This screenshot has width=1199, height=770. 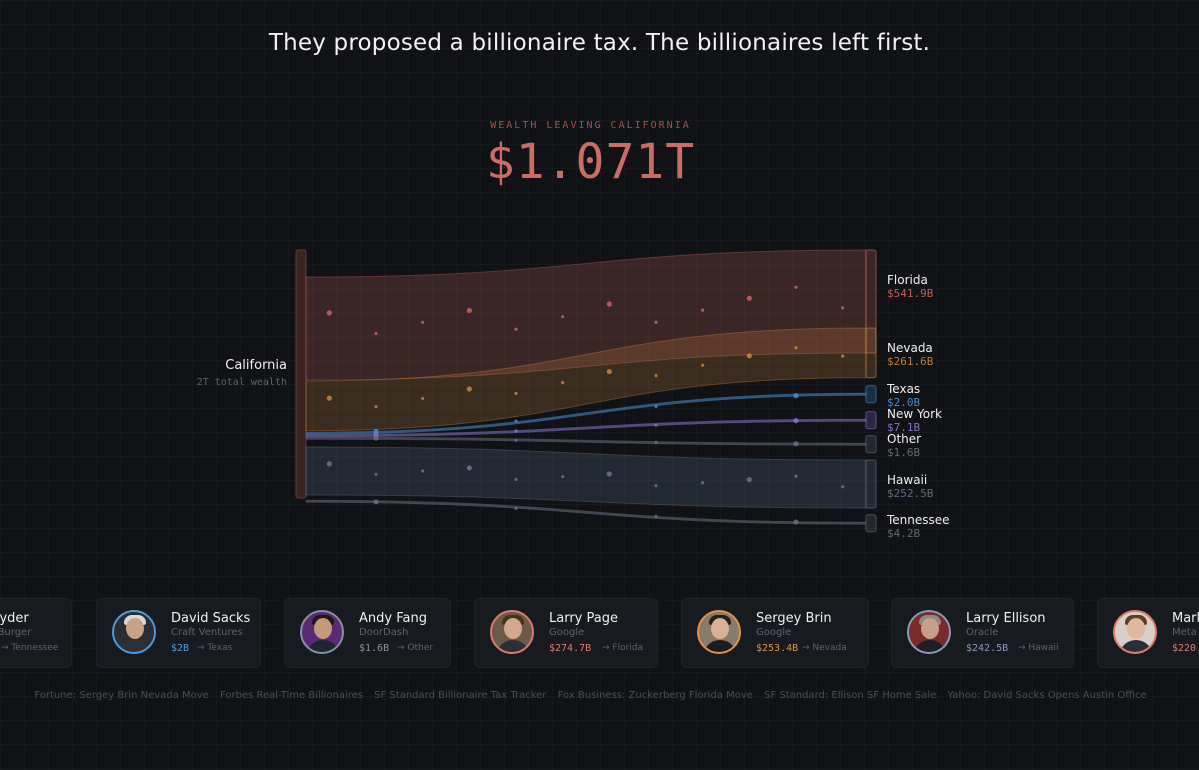 What do you see at coordinates (590, 125) in the screenshot?
I see `total-wealth-label: WEALTH LEAVING CALIFORNIA` at bounding box center [590, 125].